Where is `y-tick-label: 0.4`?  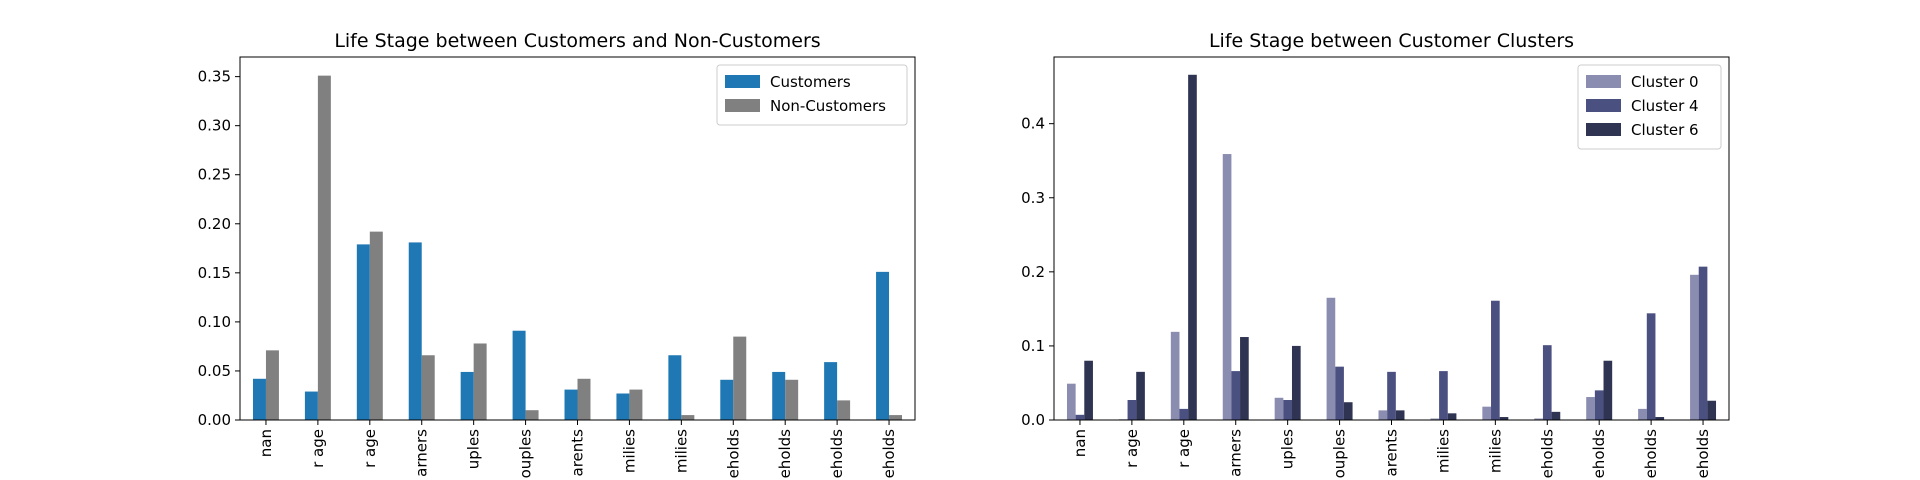 y-tick-label: 0.4 is located at coordinates (1033, 124).